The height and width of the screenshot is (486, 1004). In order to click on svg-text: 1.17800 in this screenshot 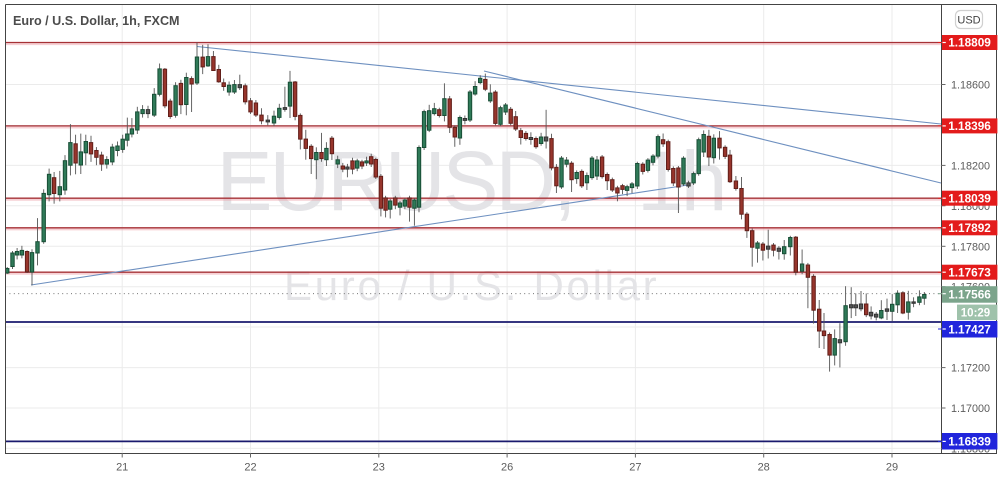, I will do `click(970, 247)`.